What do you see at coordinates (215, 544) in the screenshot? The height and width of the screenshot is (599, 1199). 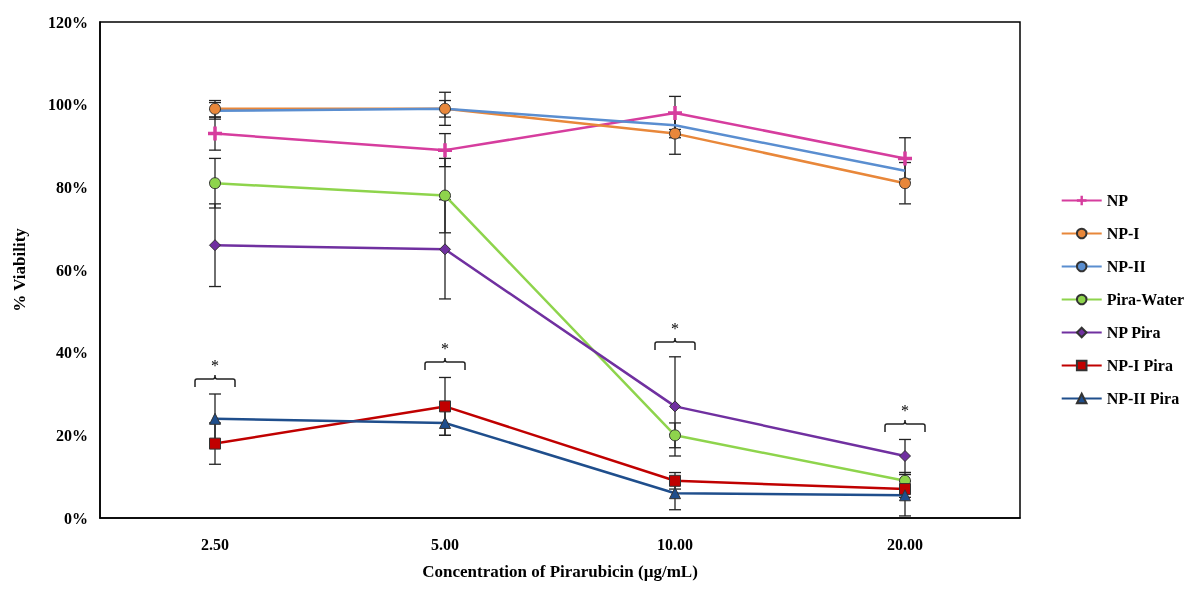 I see `x-tick-label: 2.50` at bounding box center [215, 544].